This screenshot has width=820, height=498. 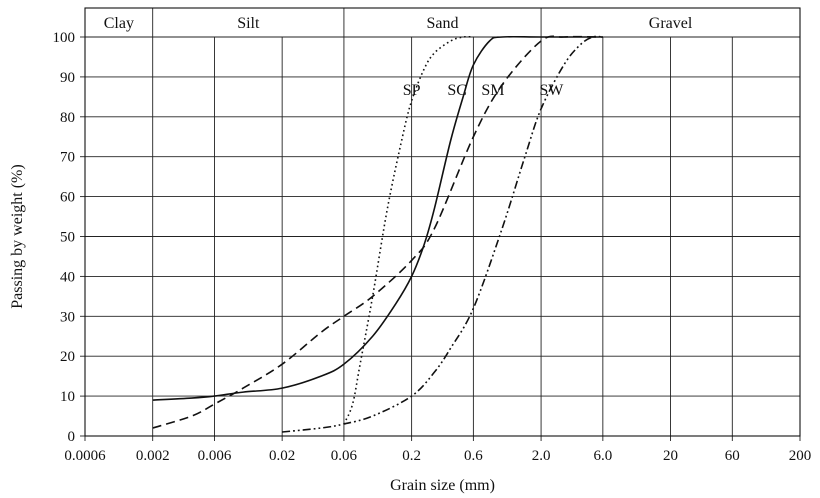 What do you see at coordinates (492, 90) in the screenshot?
I see `series-label-sm: SM` at bounding box center [492, 90].